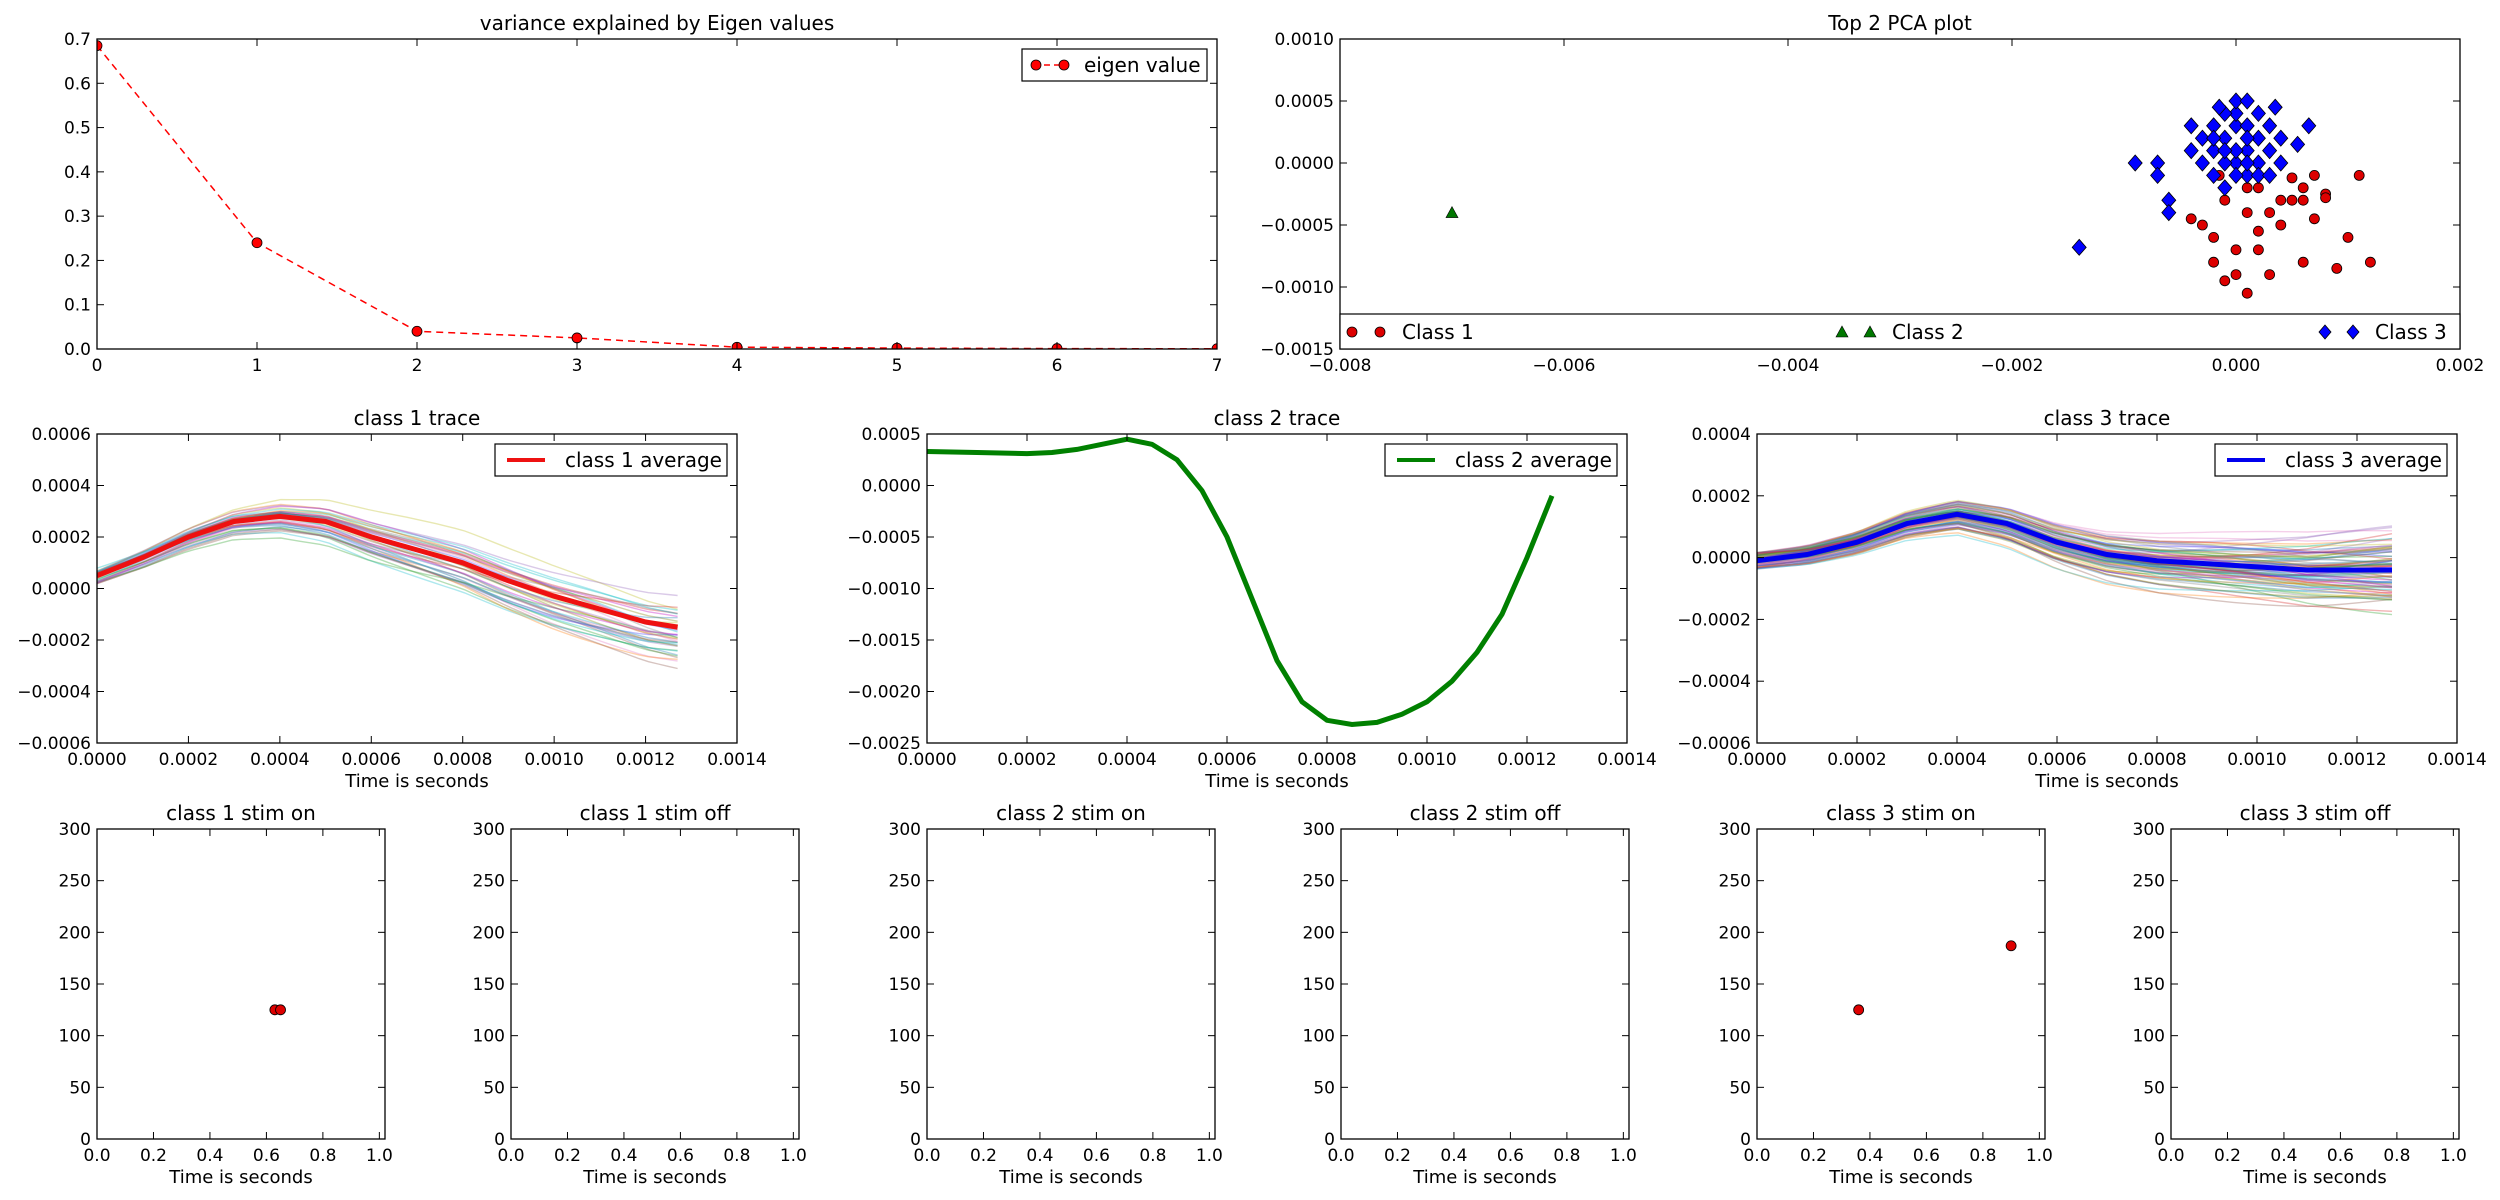  Describe the element at coordinates (257, 366) in the screenshot. I see `x-tick-label: 1` at that location.